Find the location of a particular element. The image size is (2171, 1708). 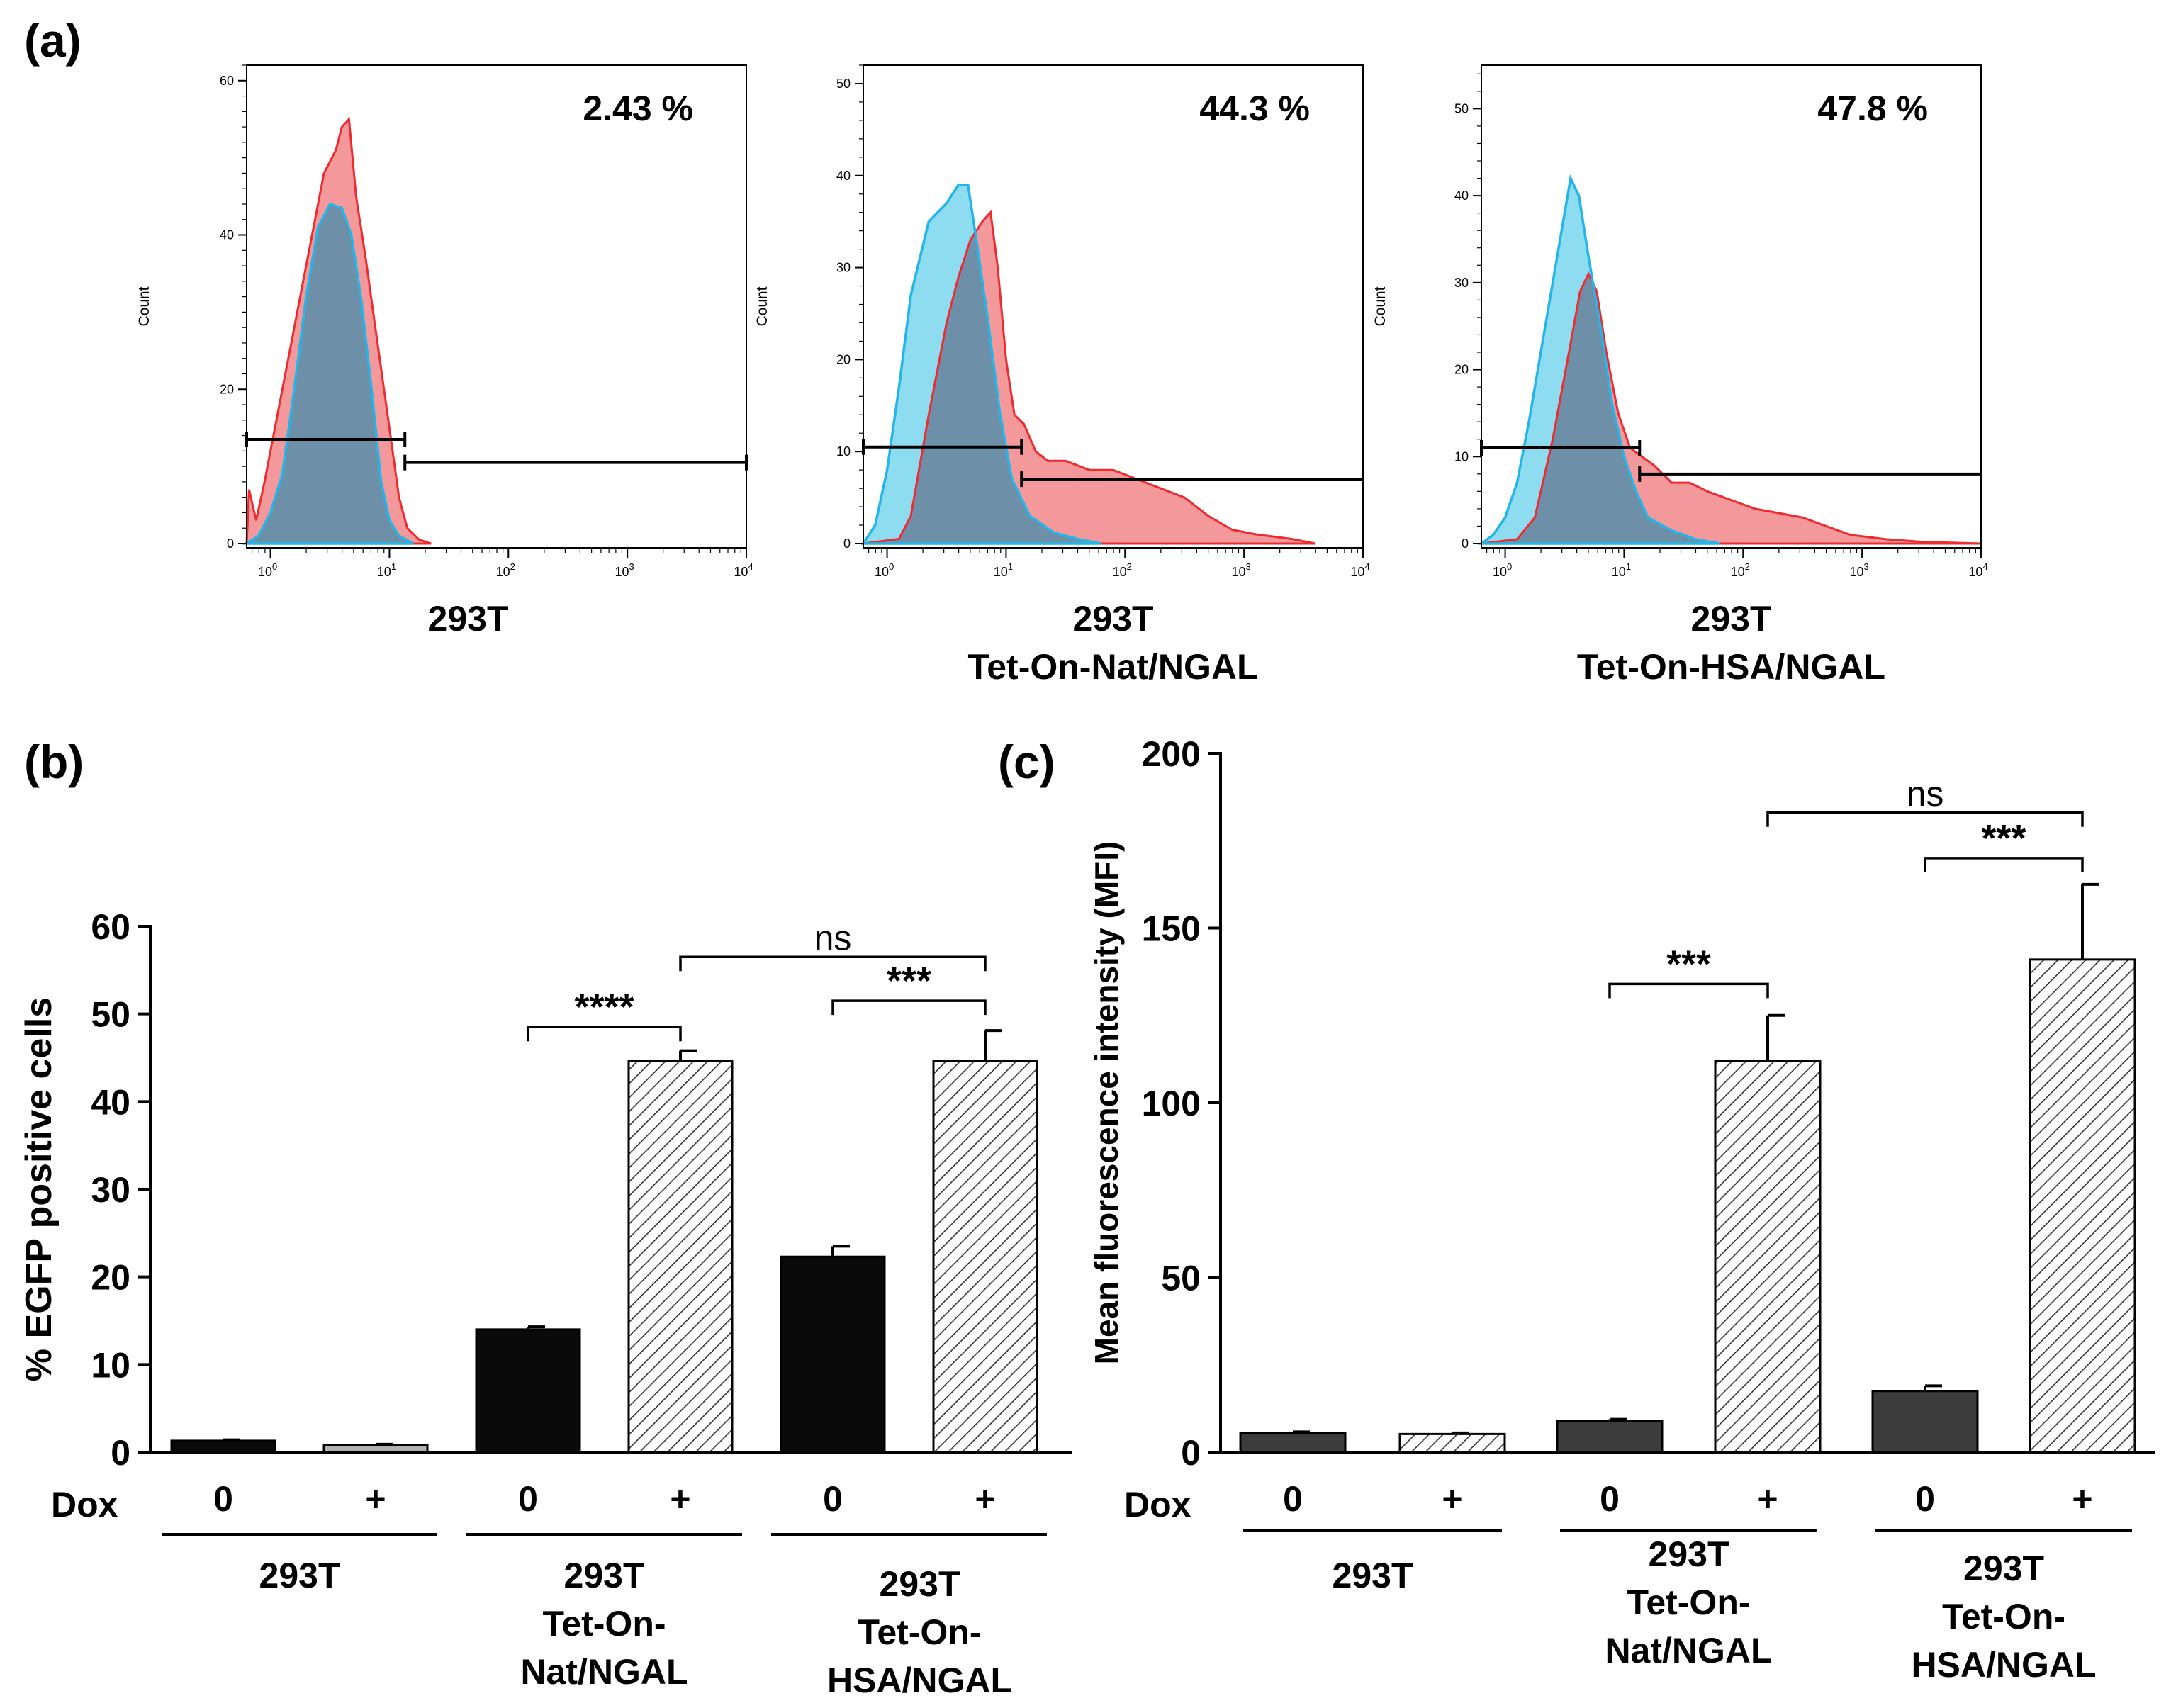

y-tick-label: 100 is located at coordinates (1171, 1103).